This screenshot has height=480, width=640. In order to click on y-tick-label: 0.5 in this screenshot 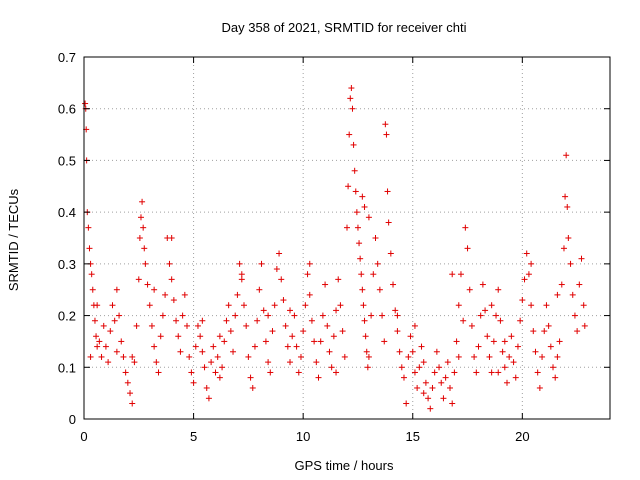, I will do `click(67, 160)`.